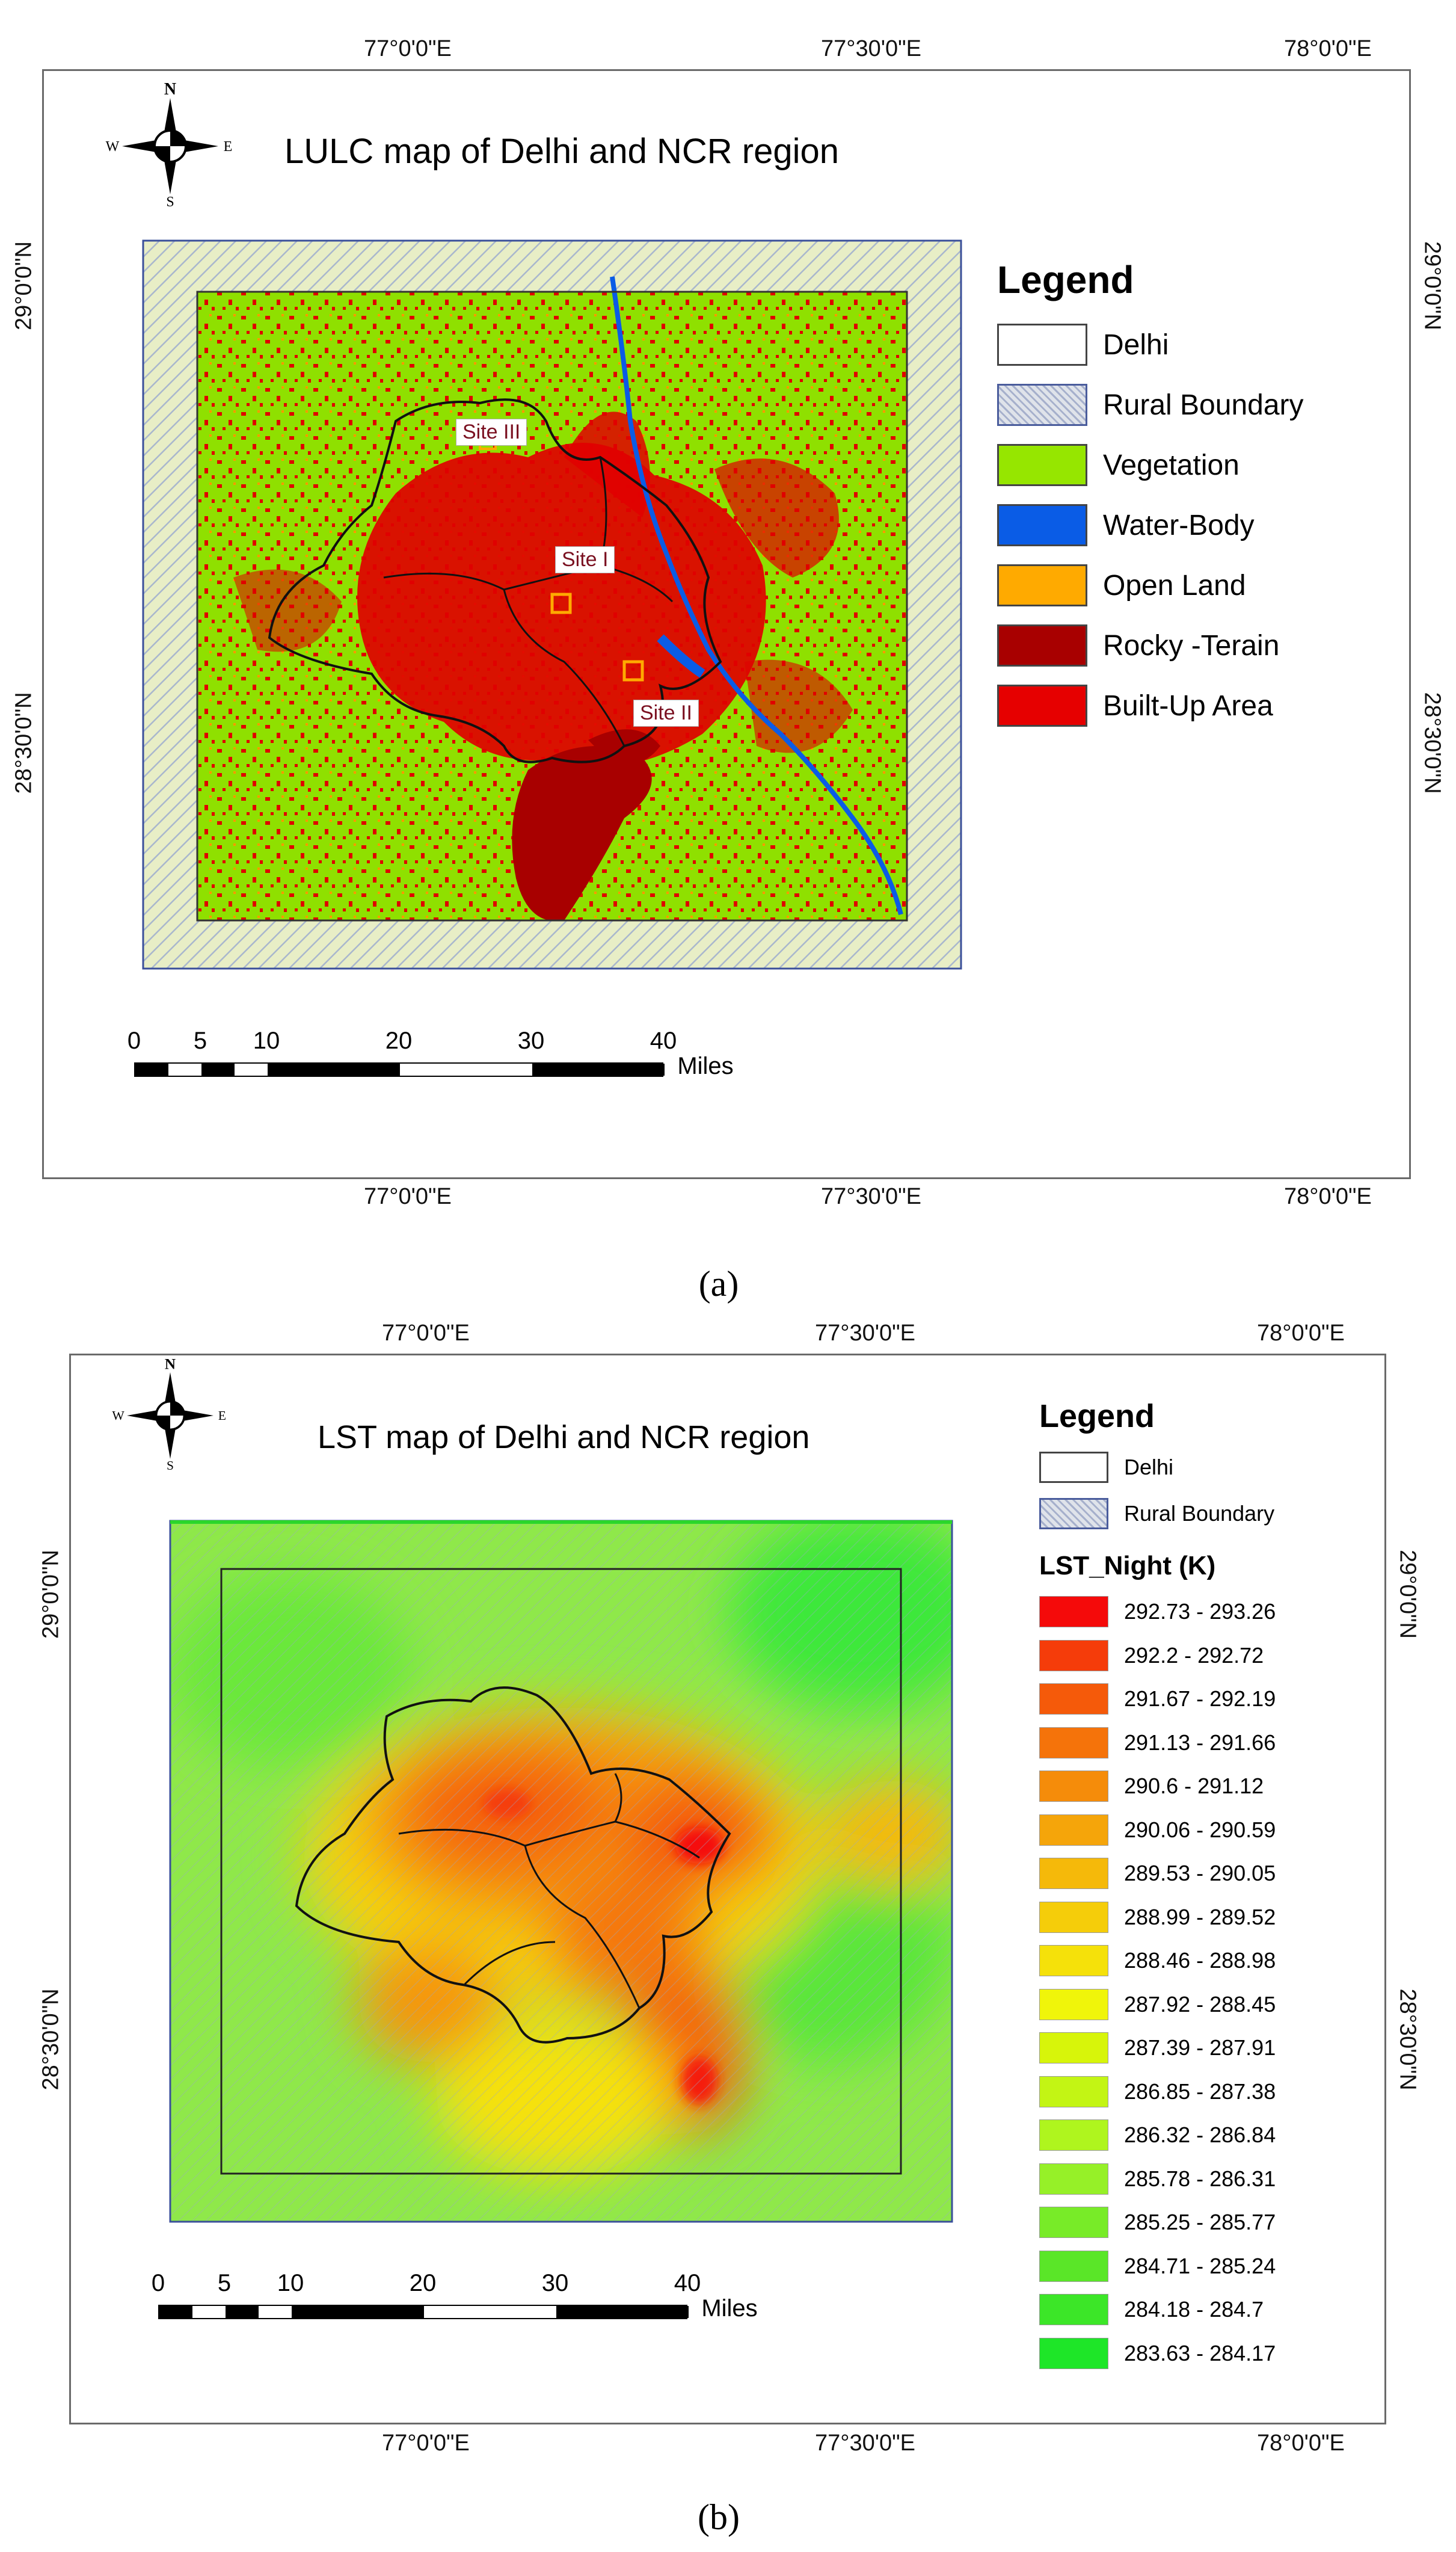 The height and width of the screenshot is (2552, 1456). Describe the element at coordinates (1200, 1917) in the screenshot. I see `legend-label: 288.99 - 289.52` at that location.